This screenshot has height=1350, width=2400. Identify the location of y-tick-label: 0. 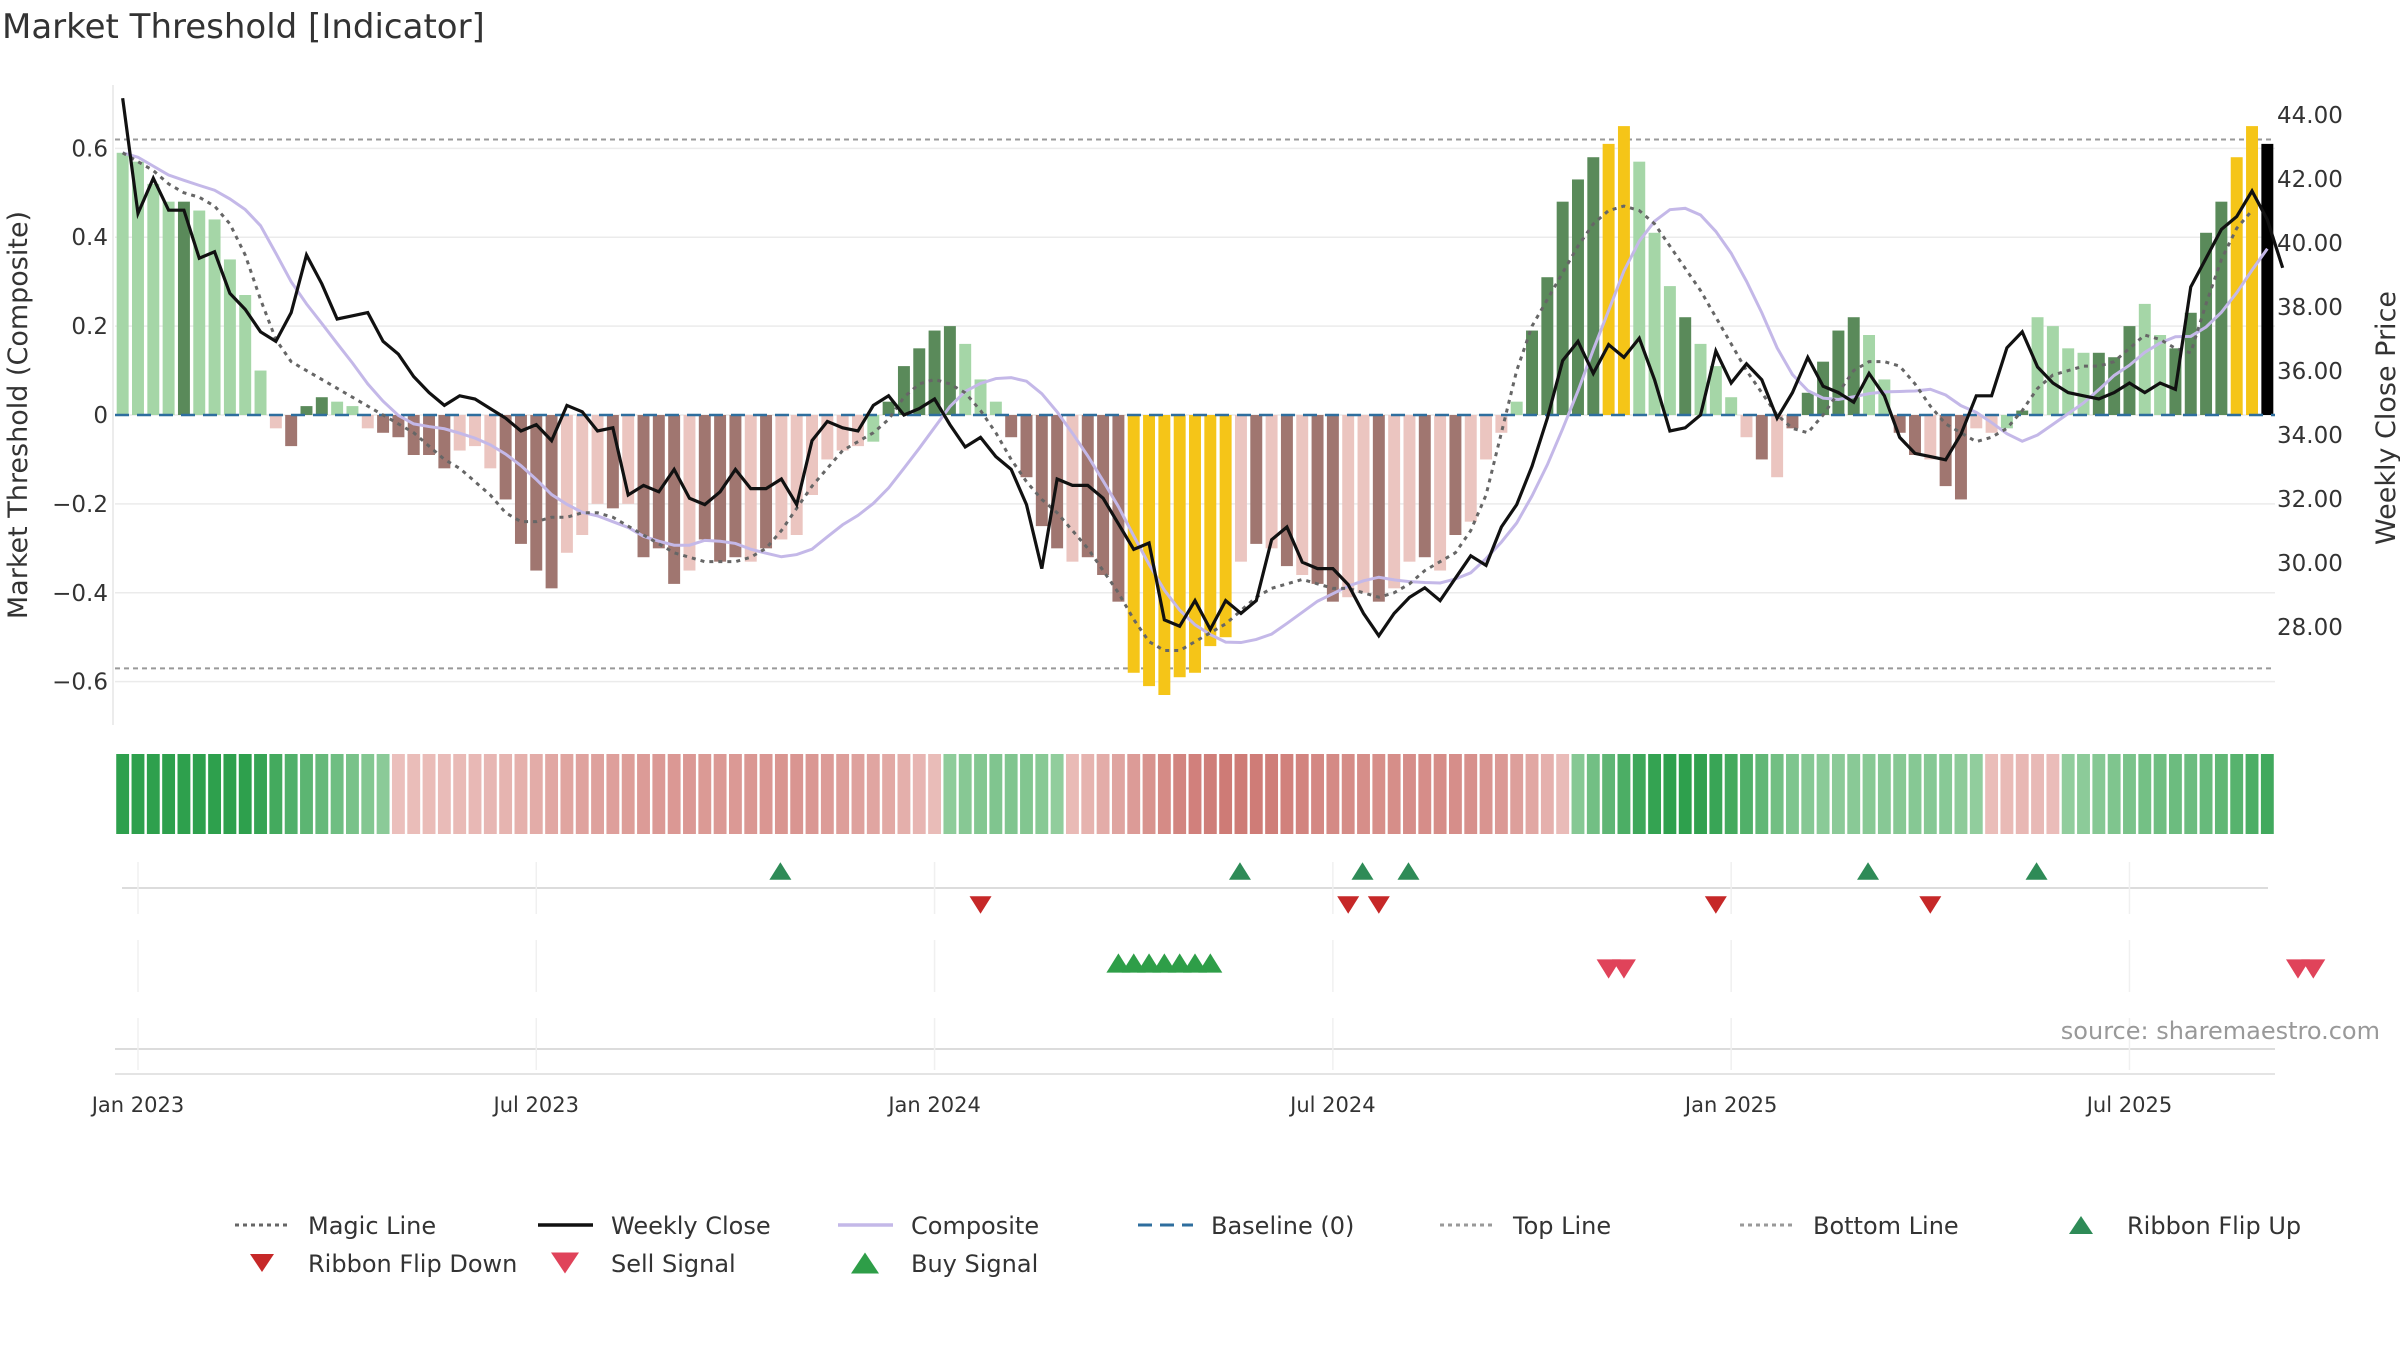
(100, 416).